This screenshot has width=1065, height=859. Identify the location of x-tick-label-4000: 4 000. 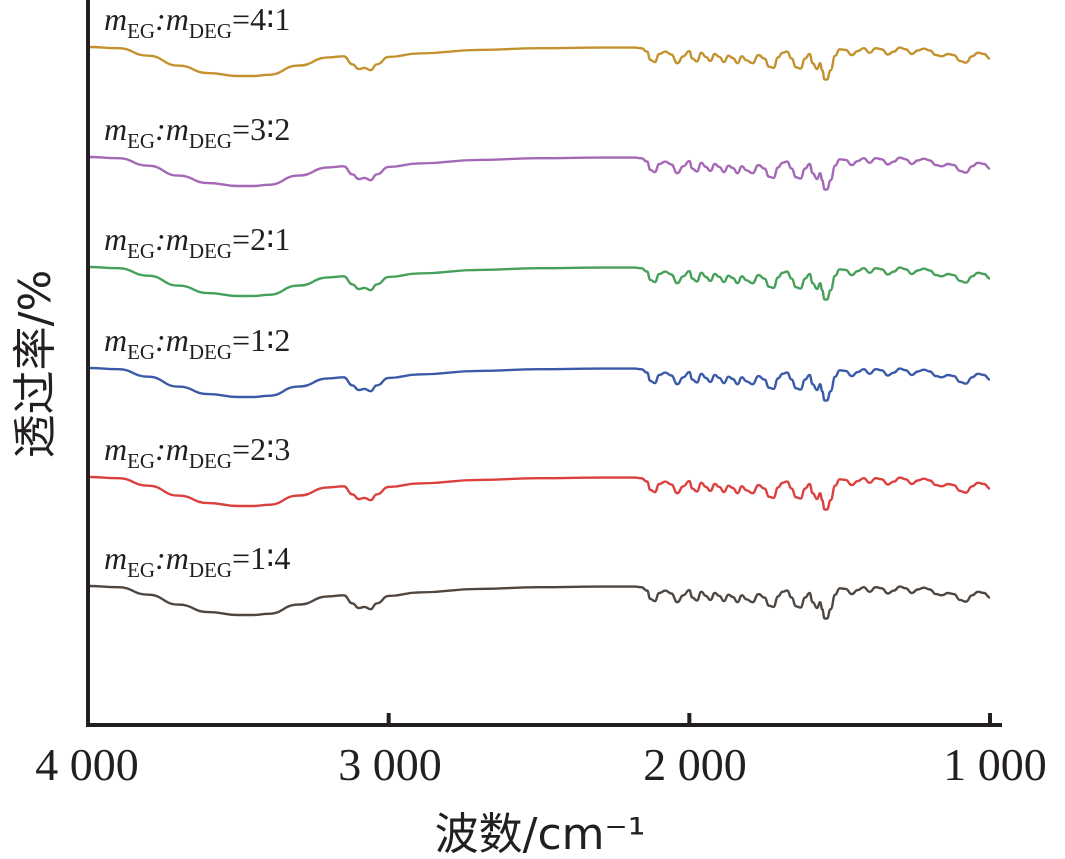
(87, 764).